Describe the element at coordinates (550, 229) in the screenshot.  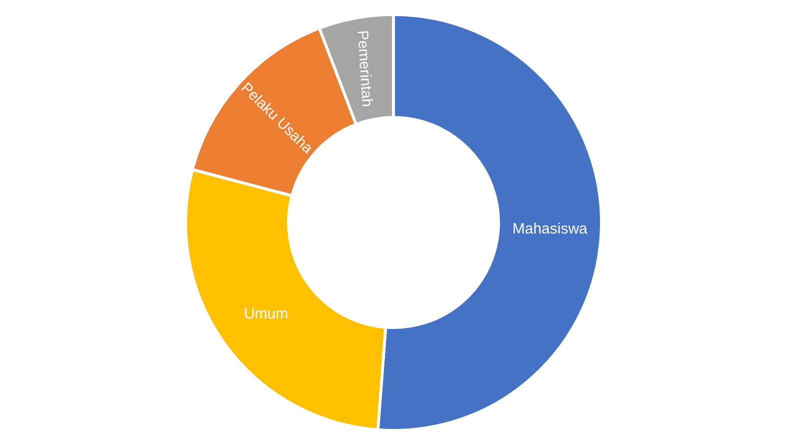
I see `slice-label: Mahasiswa` at that location.